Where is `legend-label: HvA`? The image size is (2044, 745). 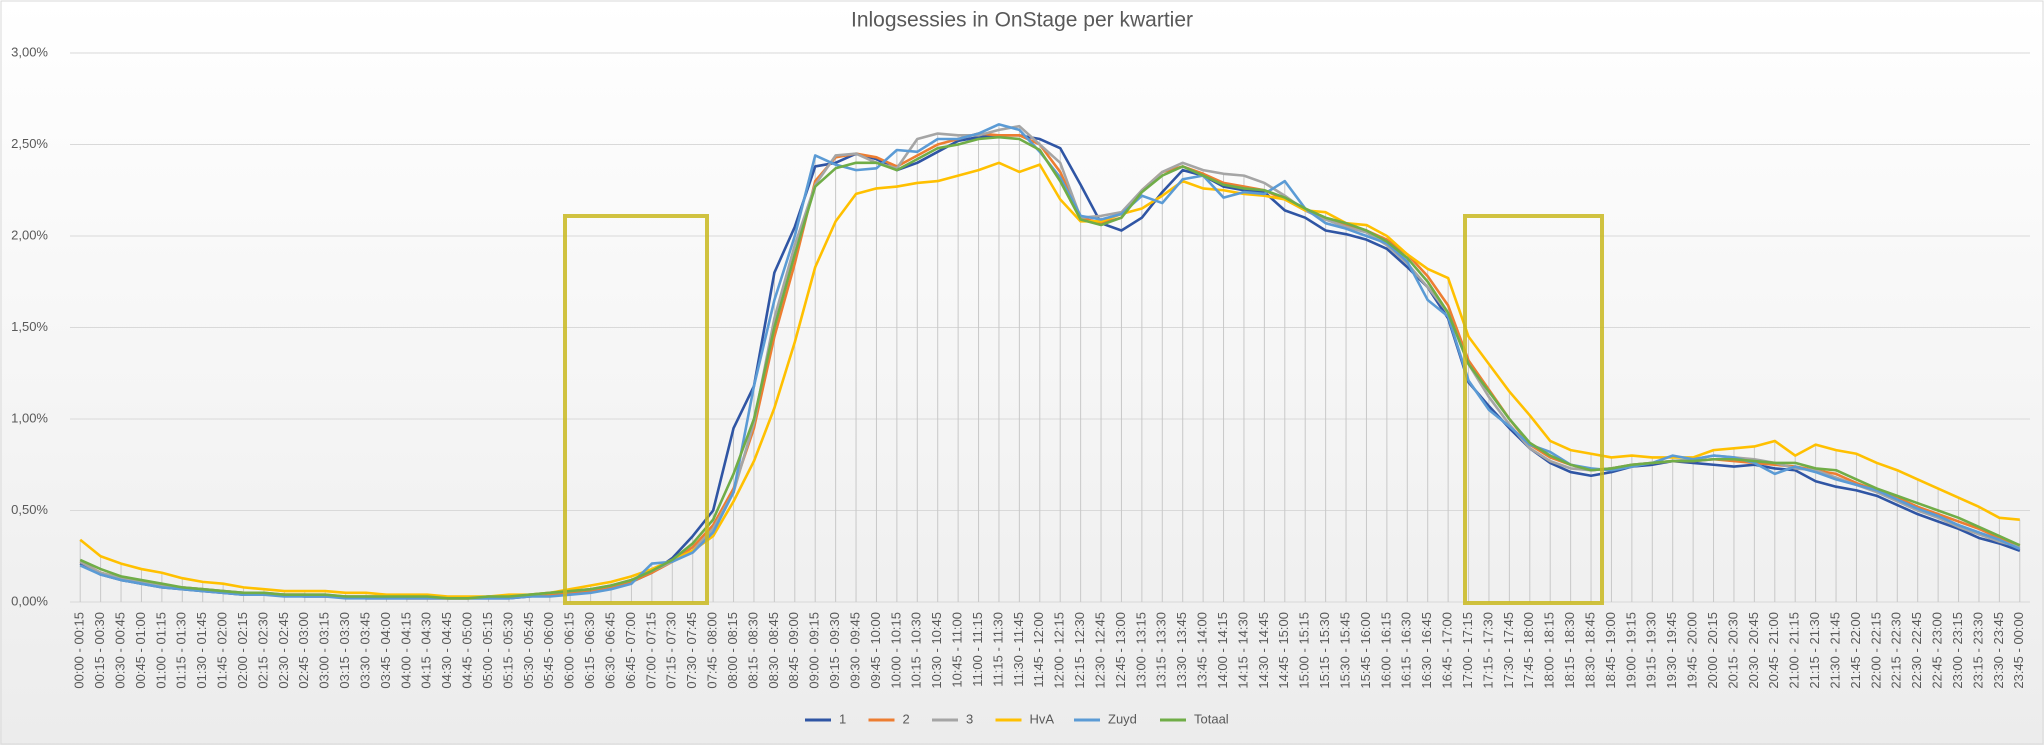
legend-label: HvA is located at coordinates (1042, 718).